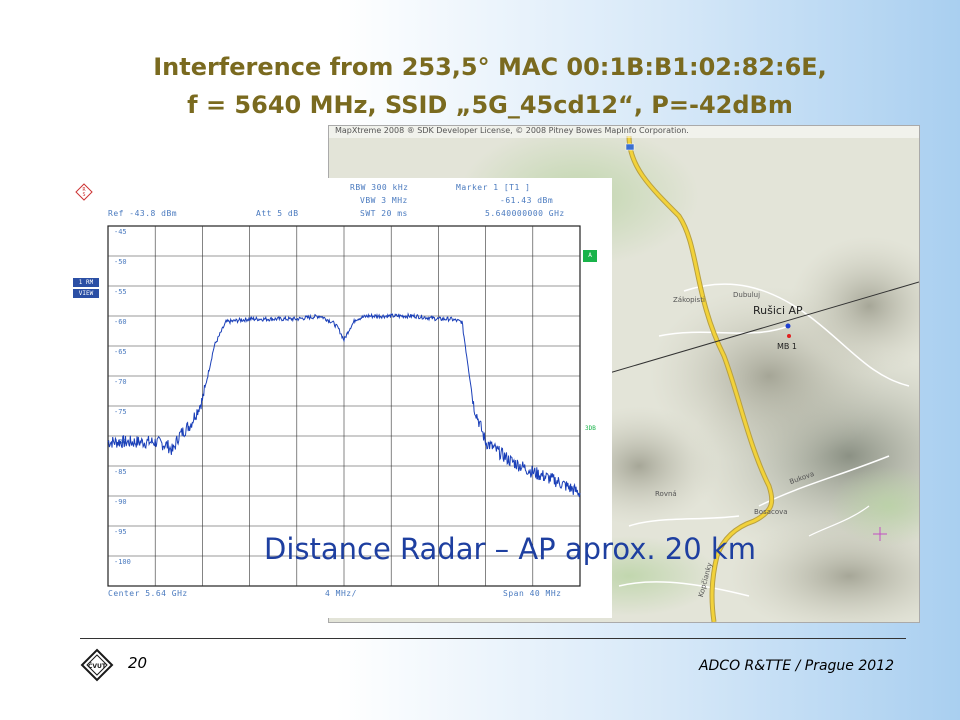 This screenshot has height=720, width=960. I want to click on div-readout: 4 MHz/, so click(341, 593).